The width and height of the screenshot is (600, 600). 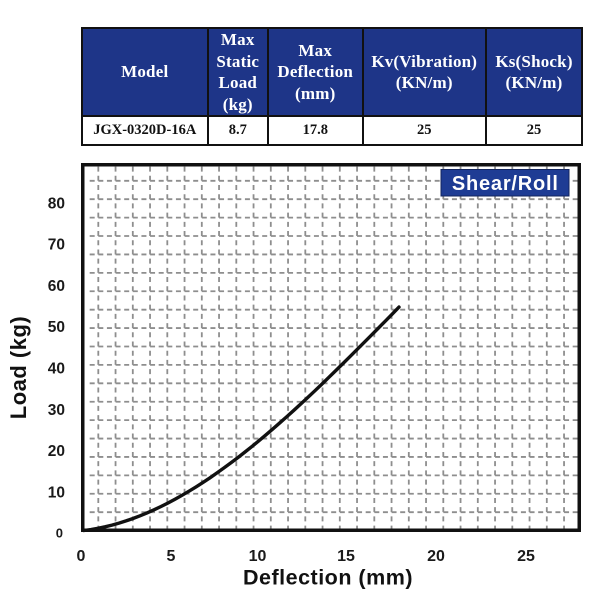 What do you see at coordinates (346, 556) in the screenshot?
I see `svg-text: 15` at bounding box center [346, 556].